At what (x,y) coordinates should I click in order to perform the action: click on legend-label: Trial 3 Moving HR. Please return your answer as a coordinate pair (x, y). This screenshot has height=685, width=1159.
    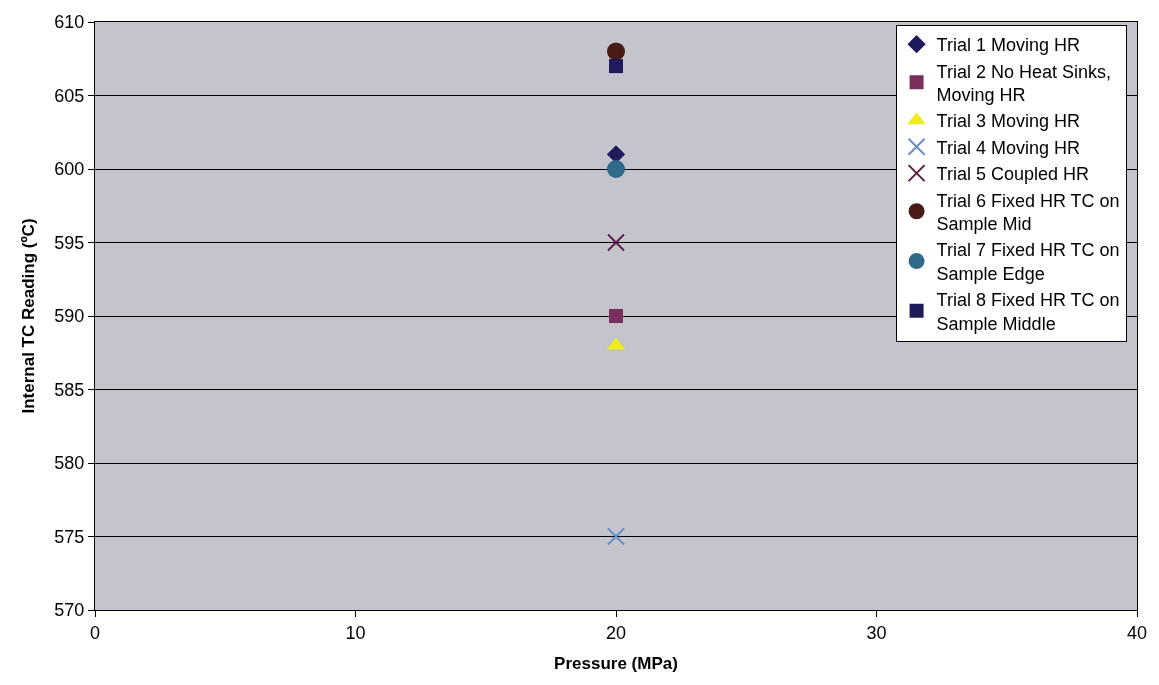
    Looking at the image, I should click on (1008, 121).